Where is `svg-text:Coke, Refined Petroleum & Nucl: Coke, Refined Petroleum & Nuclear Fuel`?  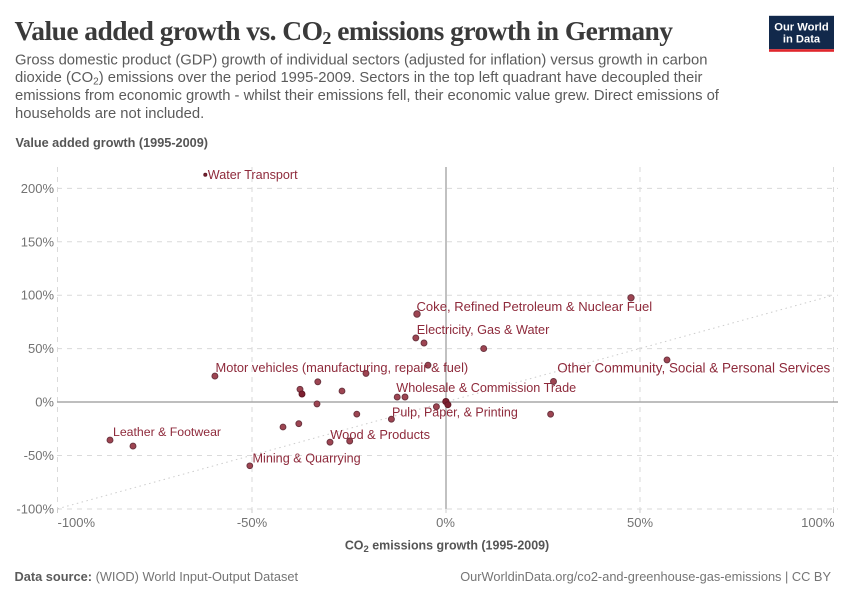
svg-text:Coke, Refined Petroleum & Nucl: Coke, Refined Petroleum & Nuclear Fuel is located at coordinates (535, 306).